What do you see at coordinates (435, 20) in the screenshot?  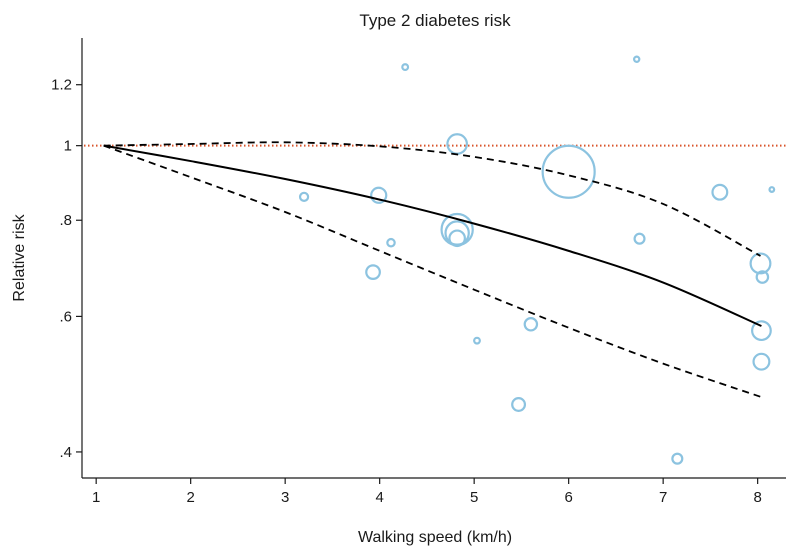 I see `chart-title: Type 2 diabetes risk` at bounding box center [435, 20].